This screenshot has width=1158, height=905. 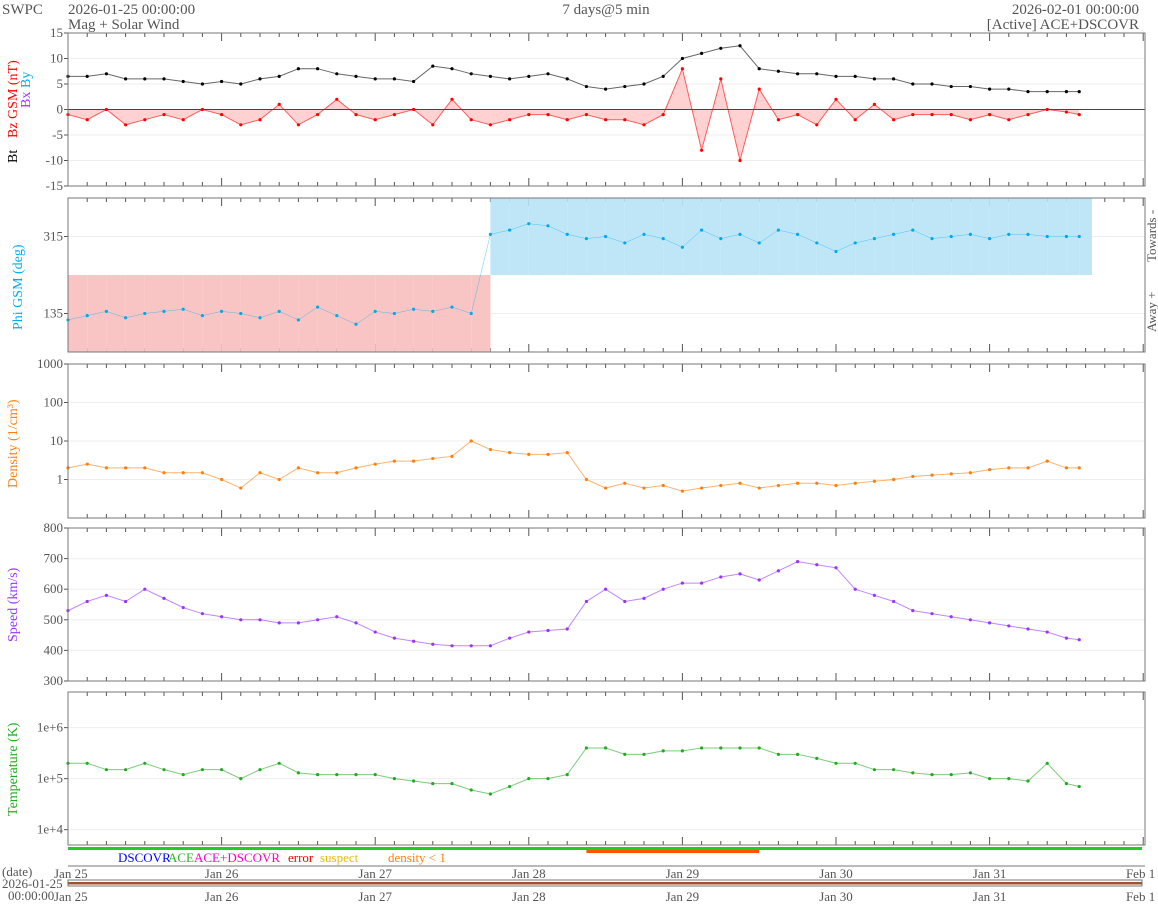 I want to click on by-axis-label: By, so click(x=26, y=80).